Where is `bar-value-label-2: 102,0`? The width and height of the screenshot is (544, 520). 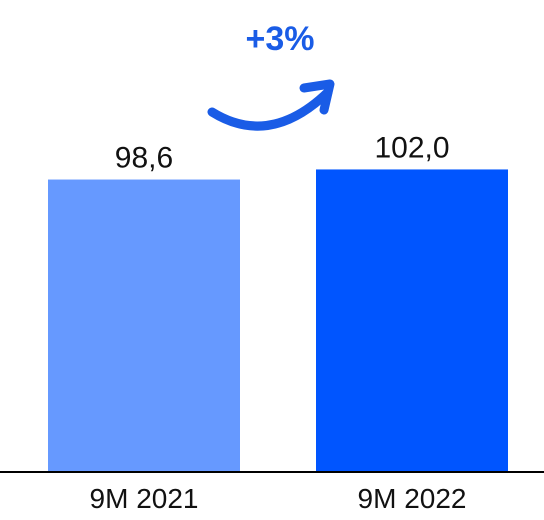
bar-value-label-2: 102,0 is located at coordinates (411, 147).